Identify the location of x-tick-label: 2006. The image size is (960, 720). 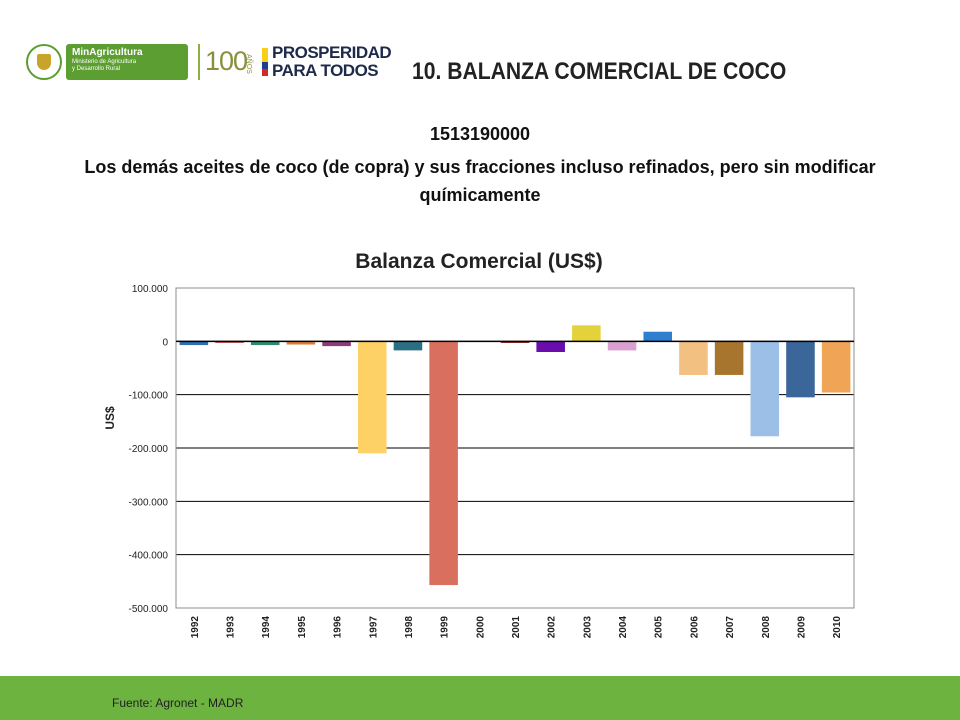
(694, 627).